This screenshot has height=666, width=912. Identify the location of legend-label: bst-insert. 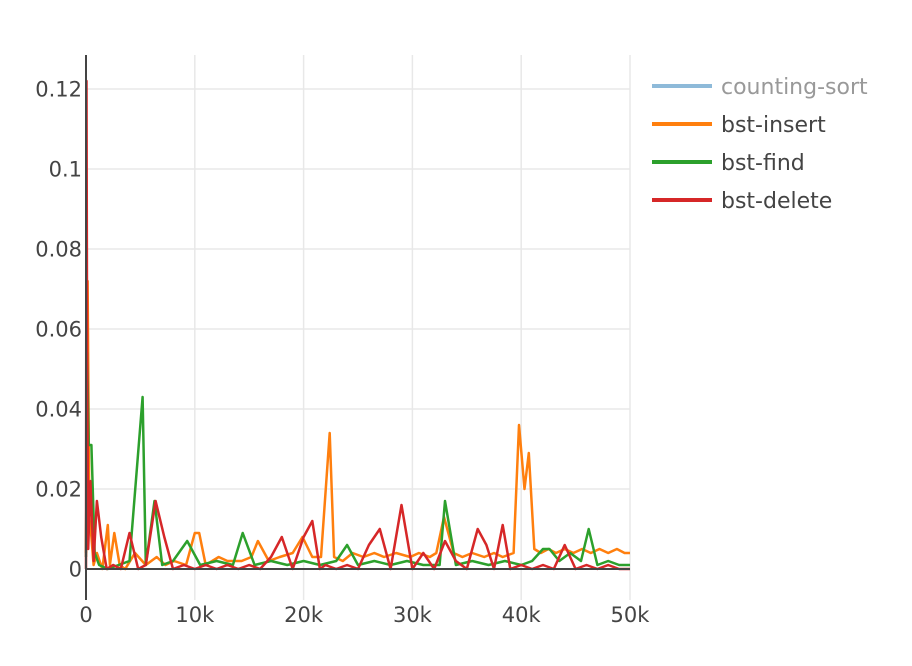
(773, 125).